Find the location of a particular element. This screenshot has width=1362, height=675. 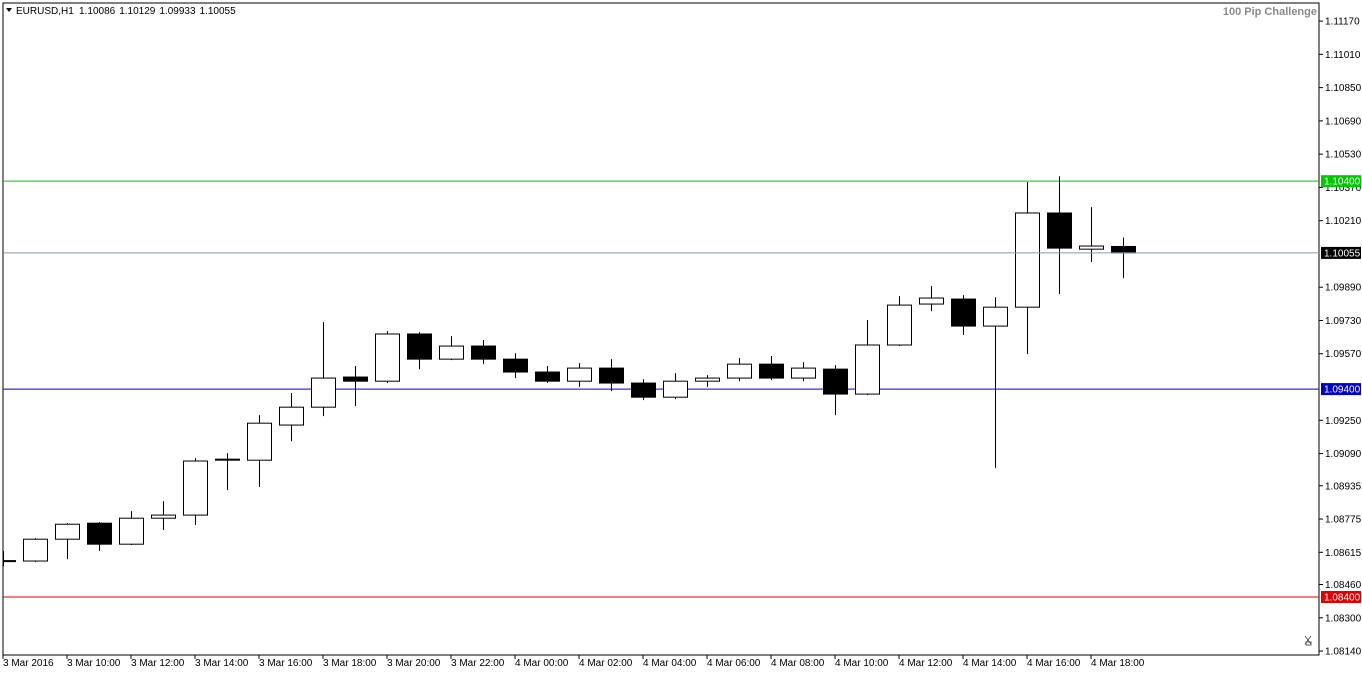

x-tick-label: 3 Mar 20:00 is located at coordinates (414, 663).